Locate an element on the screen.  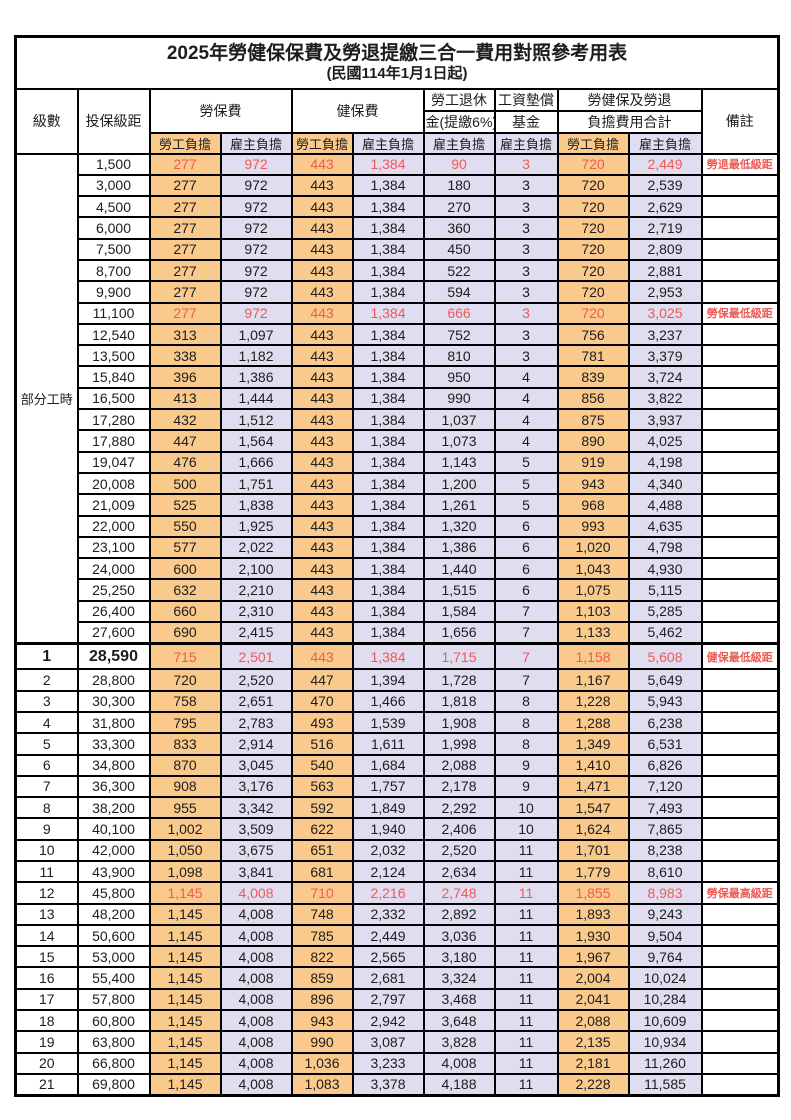
value-cell: 4,930 is located at coordinates (665, 569).